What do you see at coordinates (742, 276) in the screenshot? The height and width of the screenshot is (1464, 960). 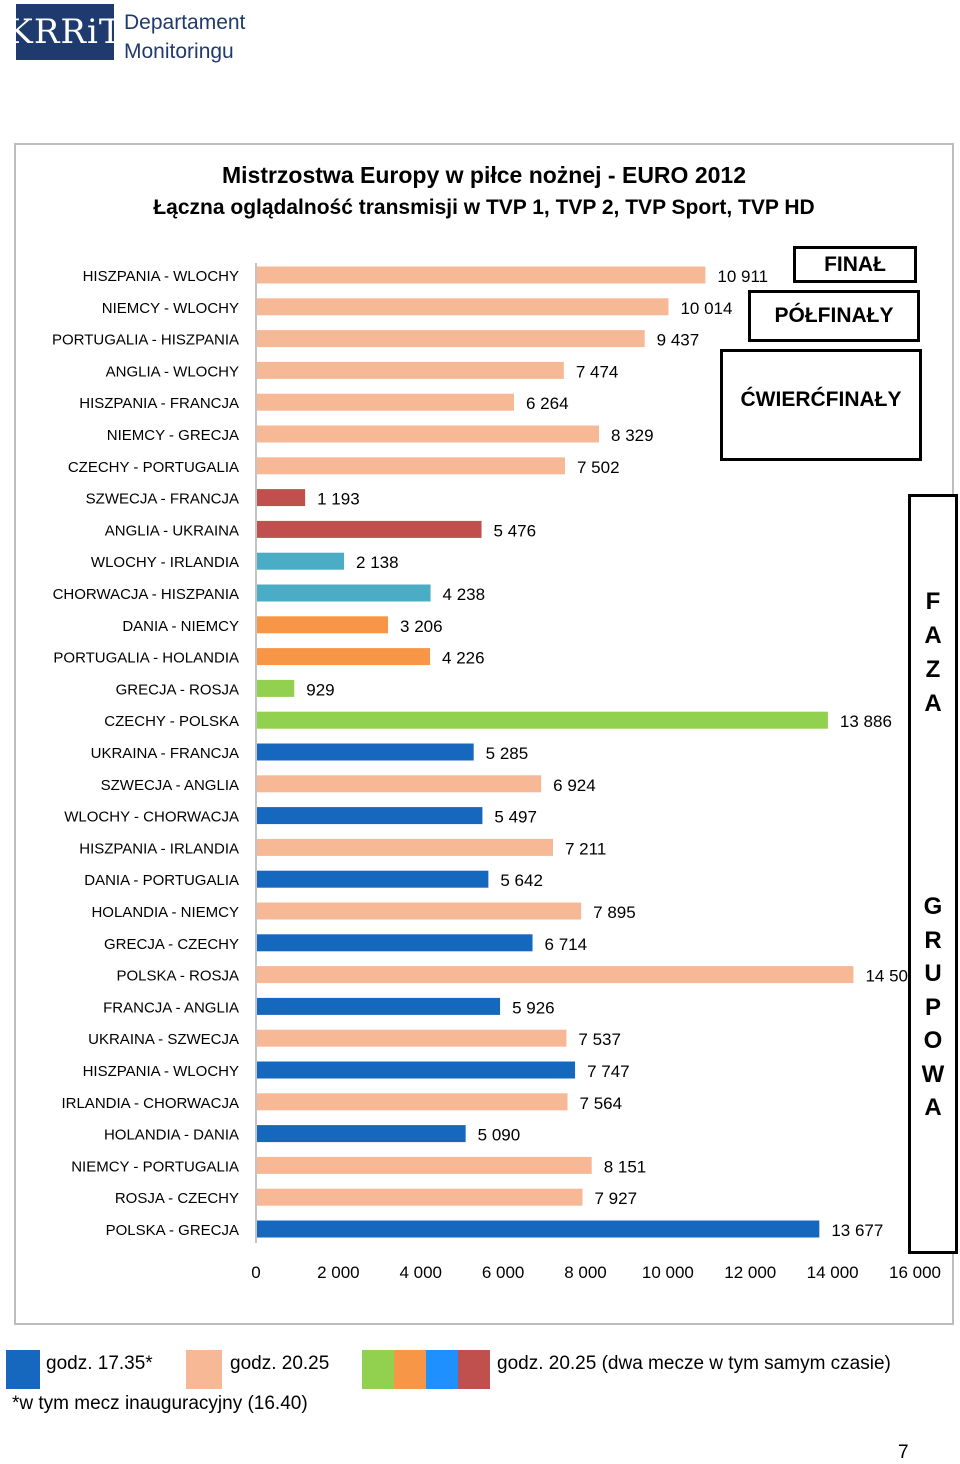 I see `data-label: 10 911` at bounding box center [742, 276].